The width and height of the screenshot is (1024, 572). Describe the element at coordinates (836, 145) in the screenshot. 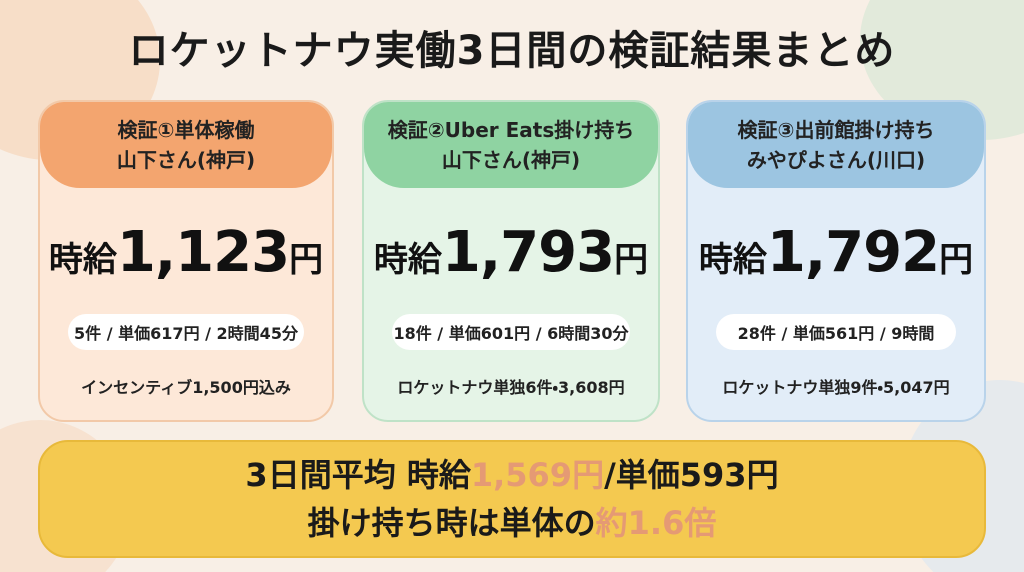

I see `card-header: 検証③出前館掛け持ち みやぴよさん(川口)` at that location.